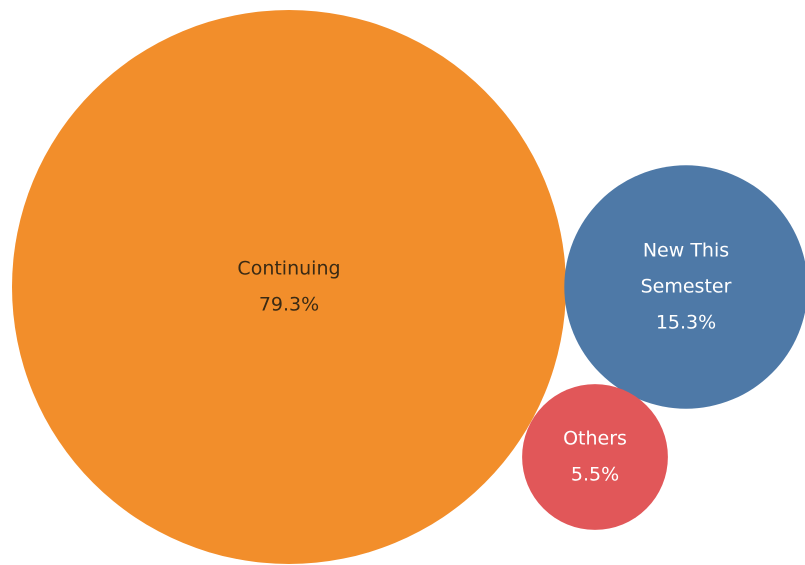 The height and width of the screenshot is (565, 805). I want to click on bubble-others, so click(595, 457).